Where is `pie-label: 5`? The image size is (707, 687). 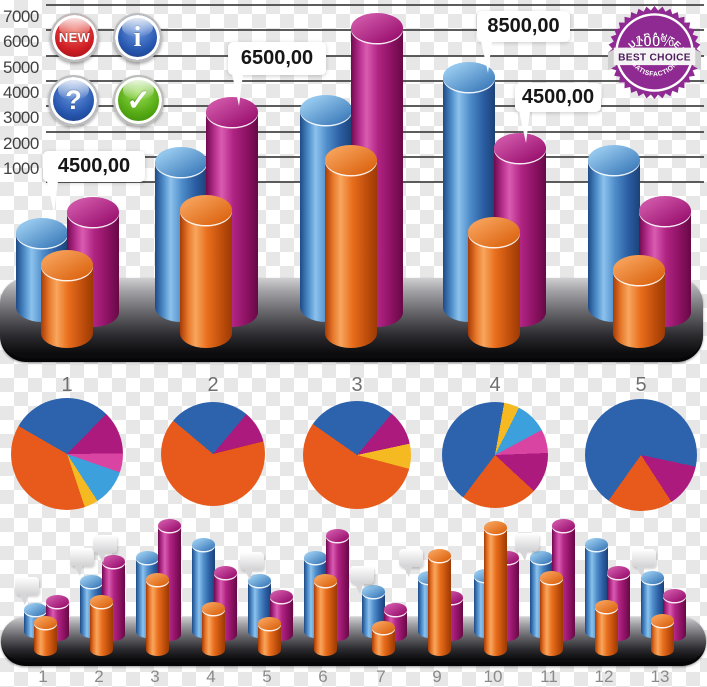 pie-label: 5 is located at coordinates (641, 385).